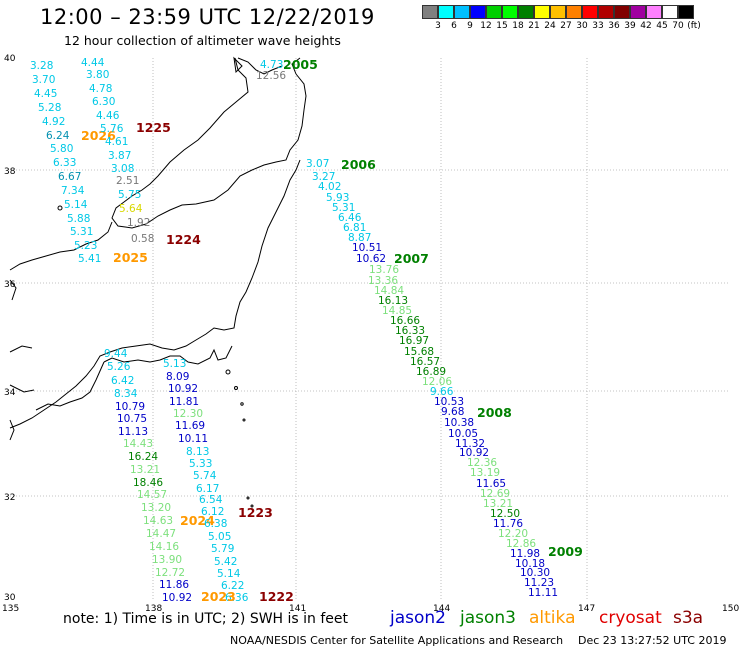 The image size is (740, 650). What do you see at coordinates (148, 483) in the screenshot?
I see `wave-height-label: 18.46` at bounding box center [148, 483].